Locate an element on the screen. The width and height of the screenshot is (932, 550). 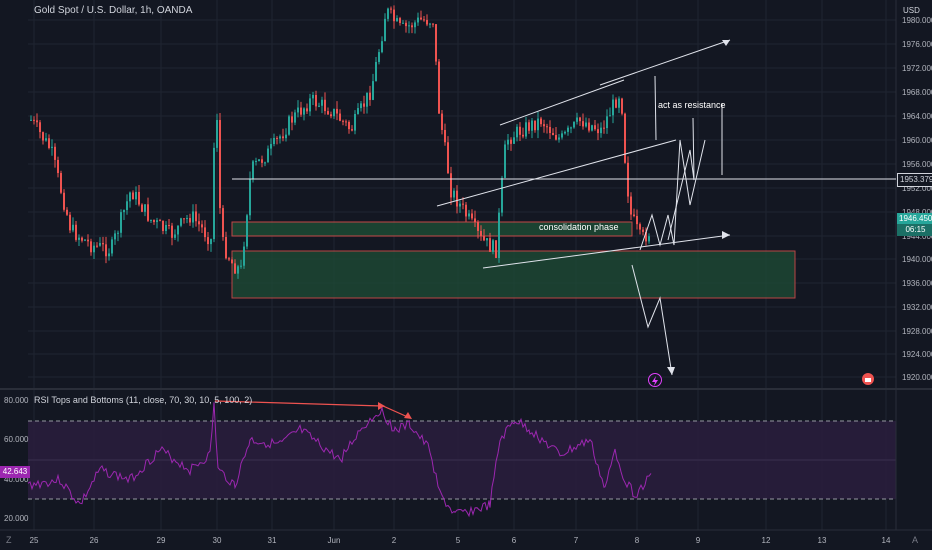
demand-zone-small is located at coordinates (432, 229).